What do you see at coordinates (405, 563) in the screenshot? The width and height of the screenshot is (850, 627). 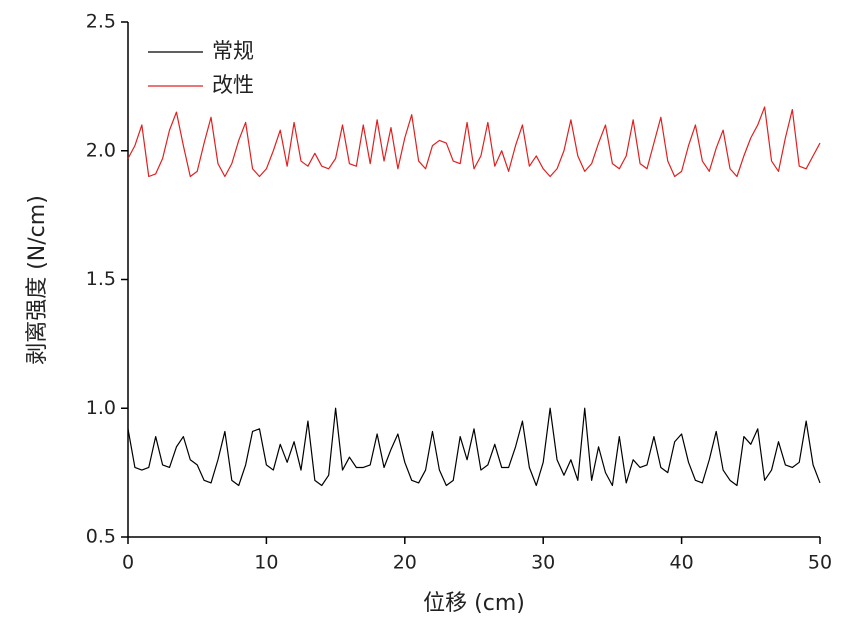 I see `x-tick-label: 20` at bounding box center [405, 563].